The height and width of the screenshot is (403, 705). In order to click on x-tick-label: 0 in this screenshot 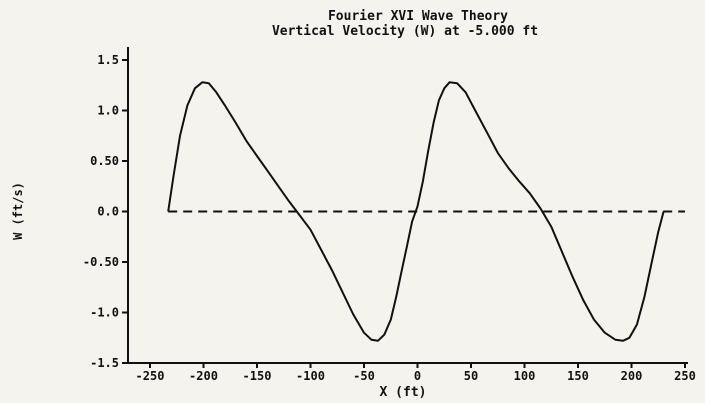, I will do `click(417, 376)`.